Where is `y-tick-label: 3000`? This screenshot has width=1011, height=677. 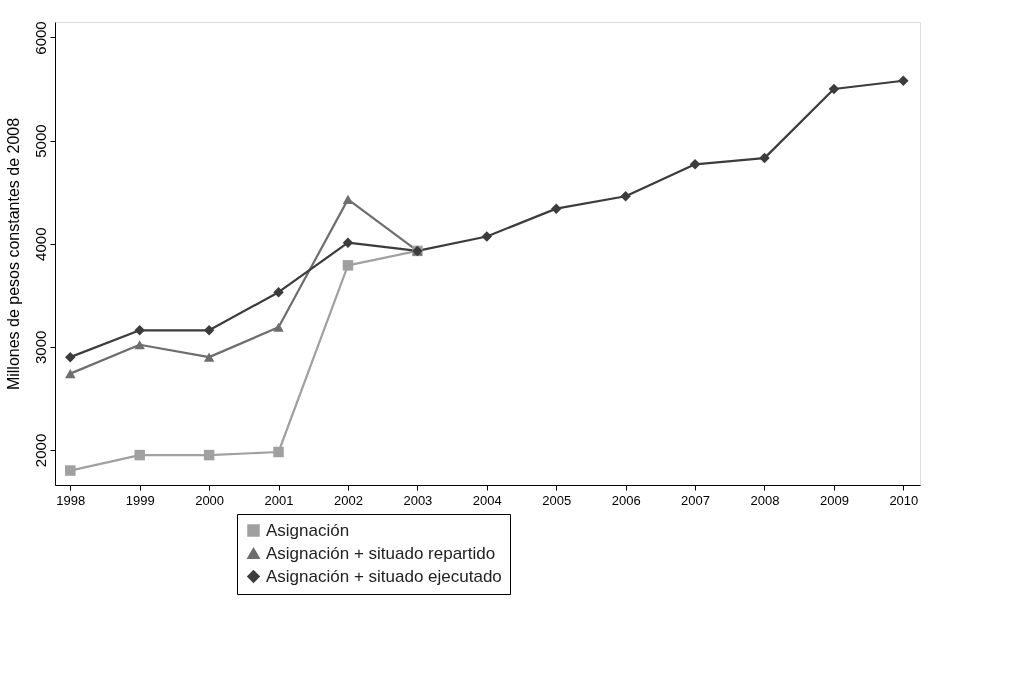
y-tick-label: 3000 is located at coordinates (40, 347).